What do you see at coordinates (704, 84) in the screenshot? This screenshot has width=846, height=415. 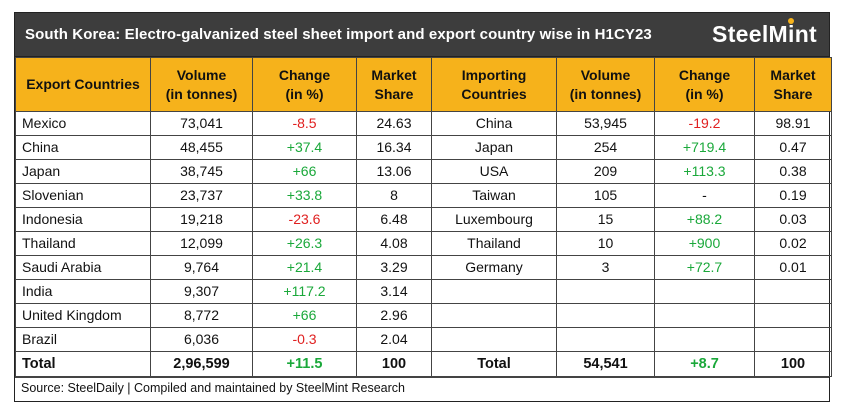 I see `col-import-change: Change (in %)` at bounding box center [704, 84].